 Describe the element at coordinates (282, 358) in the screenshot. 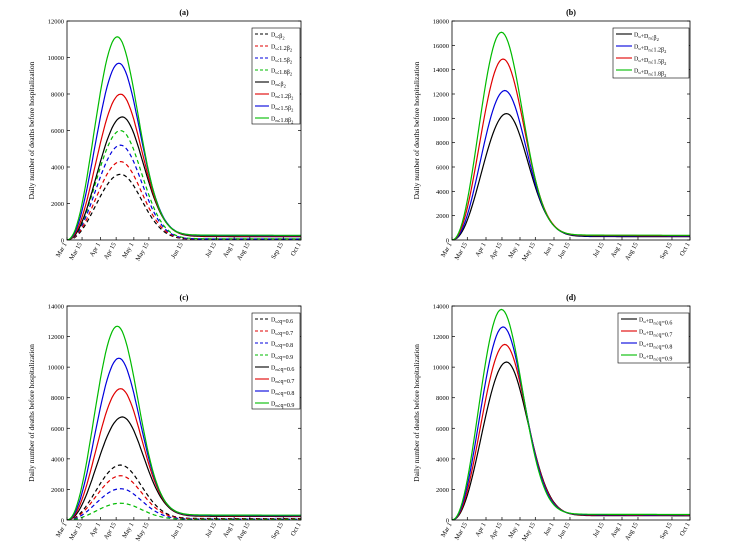

I see `legend-entry: Du:q=0.9` at that location.